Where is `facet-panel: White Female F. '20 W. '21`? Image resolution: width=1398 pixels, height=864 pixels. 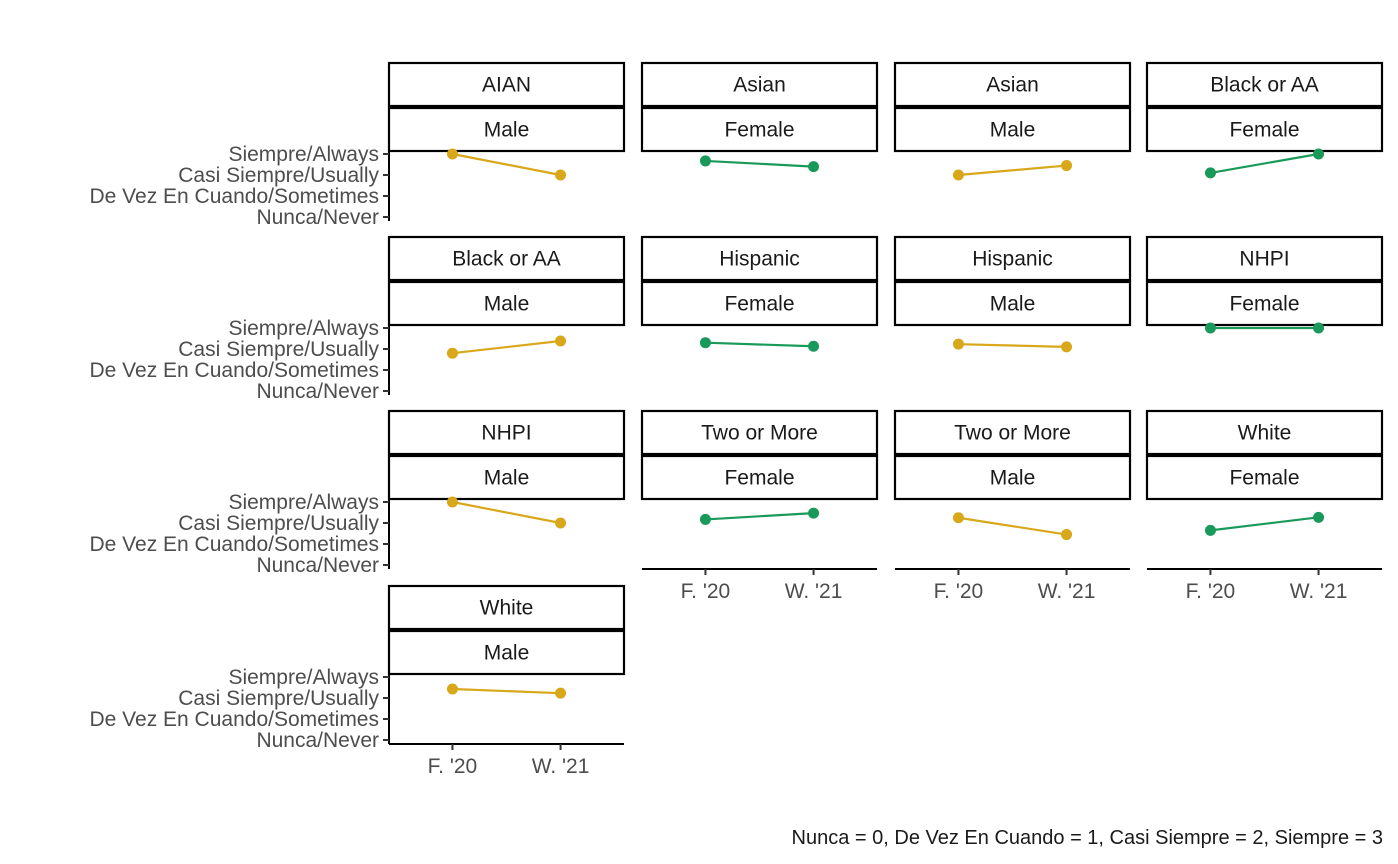
facet-panel: White Female F. '20 W. '21 is located at coordinates (1264, 506).